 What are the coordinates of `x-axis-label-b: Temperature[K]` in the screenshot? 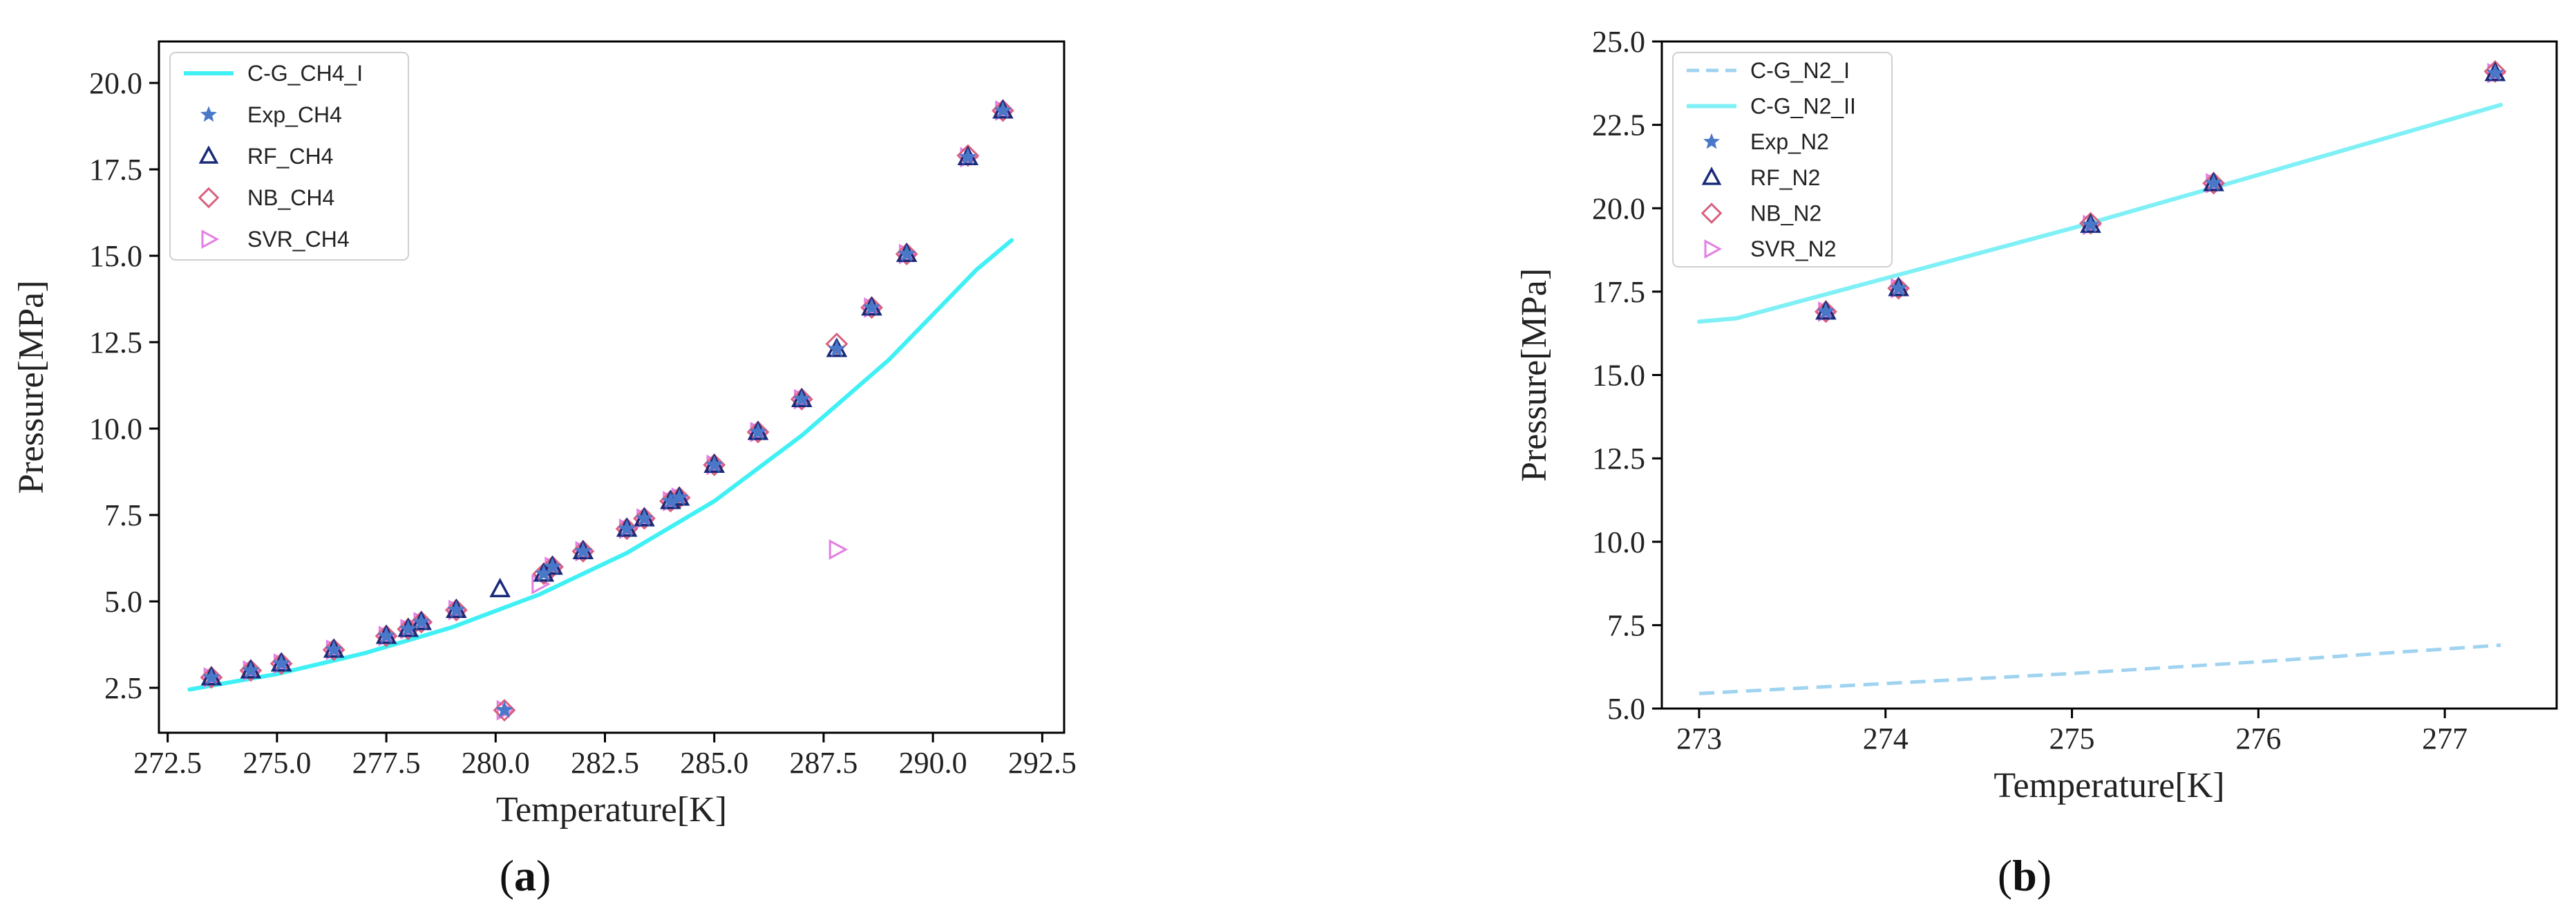 It's located at (2108, 785).